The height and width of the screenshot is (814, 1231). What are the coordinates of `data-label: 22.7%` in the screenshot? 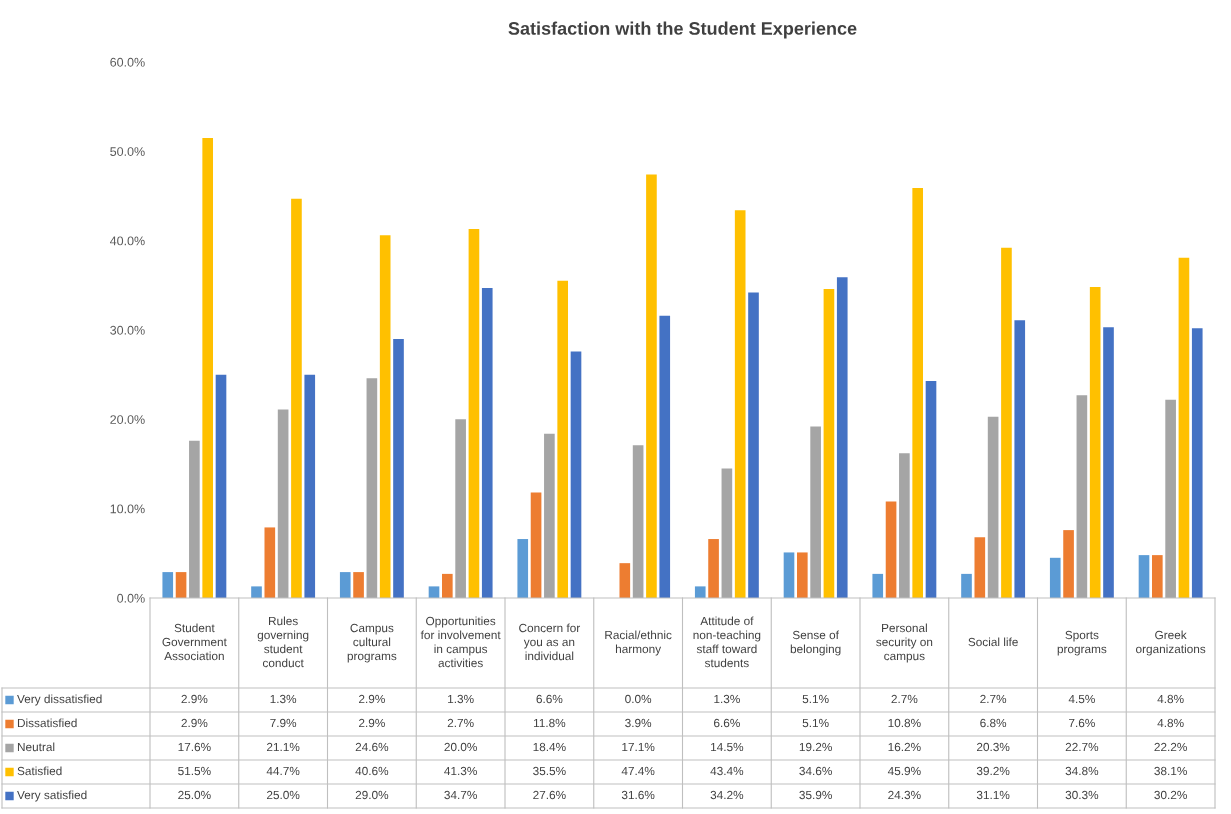 It's located at (1082, 747).